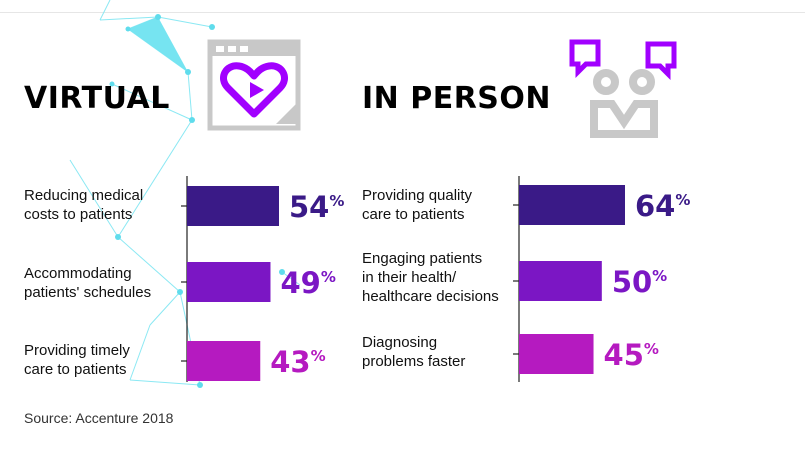 The width and height of the screenshot is (805, 451). Describe the element at coordinates (77, 360) in the screenshot. I see `virtual-label-3: Providing timely care to patients` at that location.